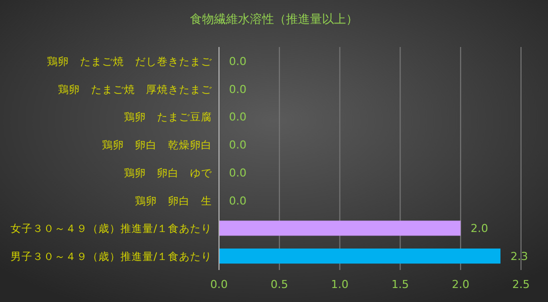 The image size is (548, 302). What do you see at coordinates (111, 229) in the screenshot?
I see `y-tick-label: 女子３０～４９（歳）推進量/１食あたり` at bounding box center [111, 229].